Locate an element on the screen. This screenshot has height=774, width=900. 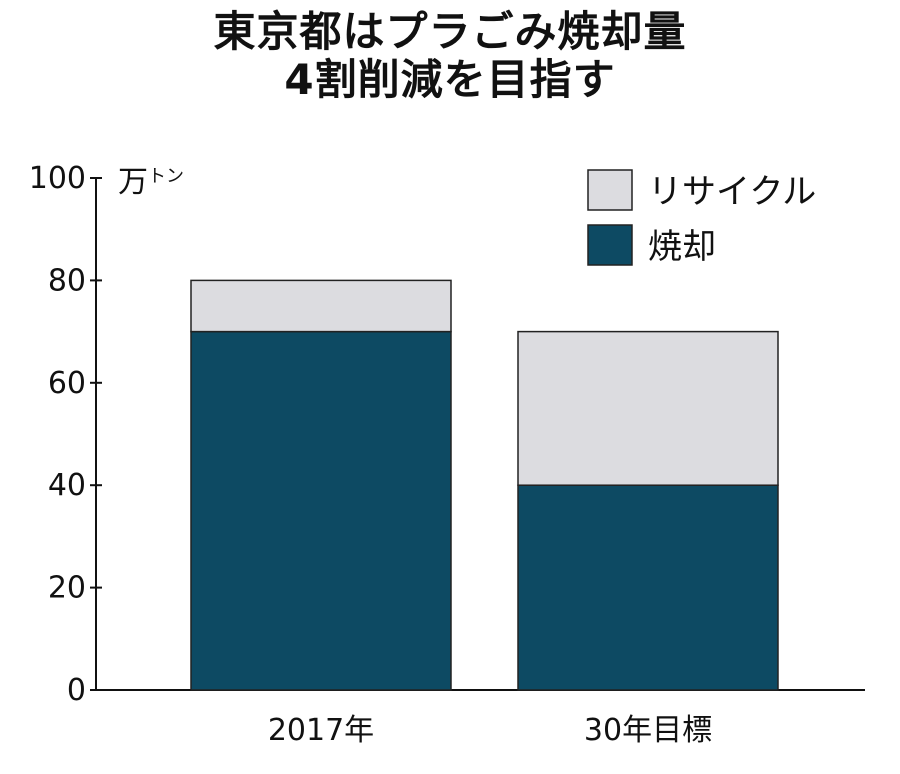
chart-title: 東京都はプラごみ焼却量 4割削減を目指す is located at coordinates (450, 56).